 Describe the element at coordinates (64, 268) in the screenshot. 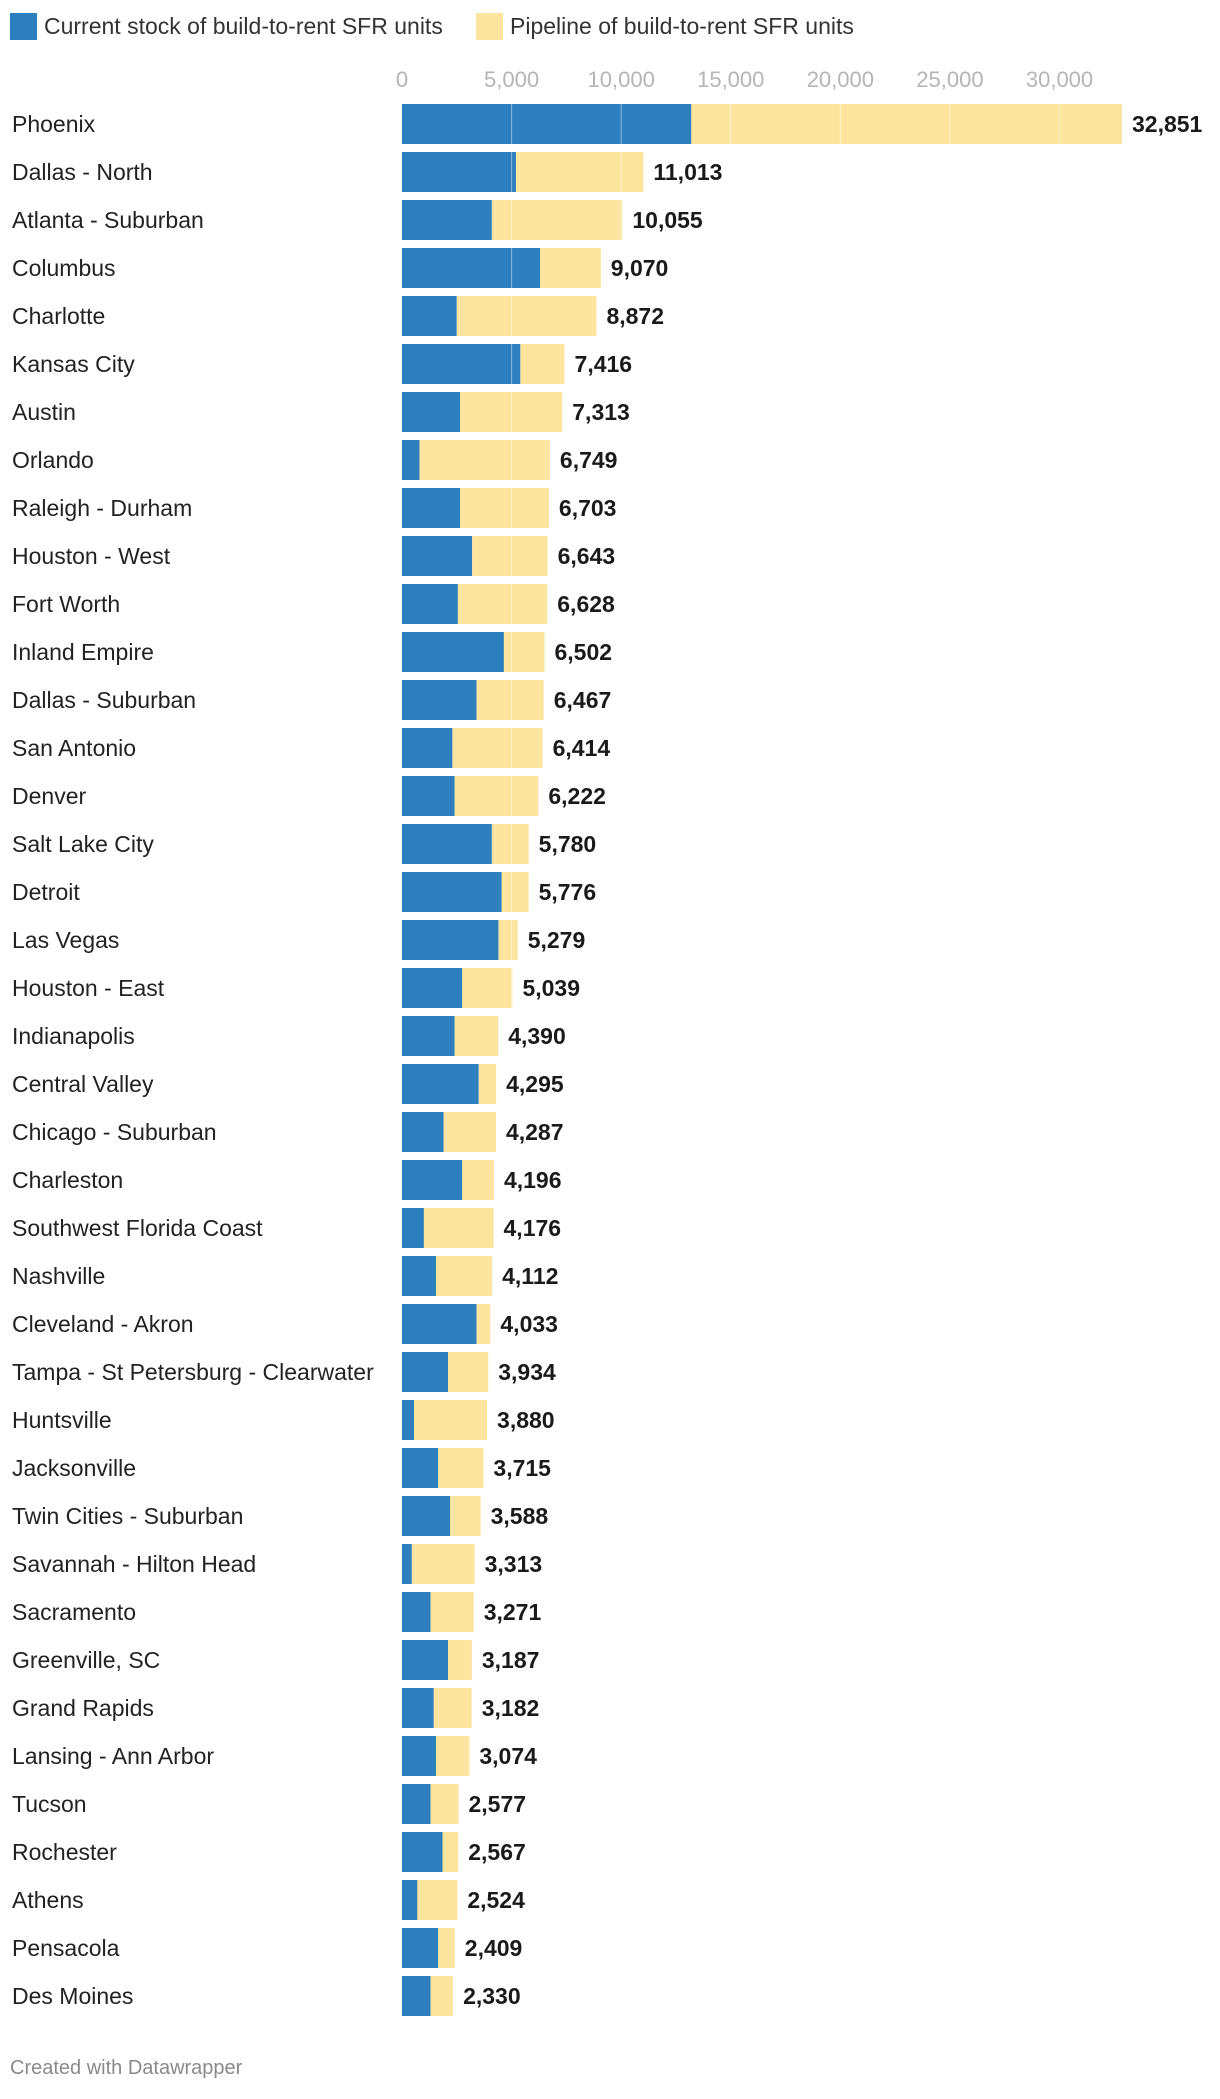

I see `category-label: Columbus` at that location.